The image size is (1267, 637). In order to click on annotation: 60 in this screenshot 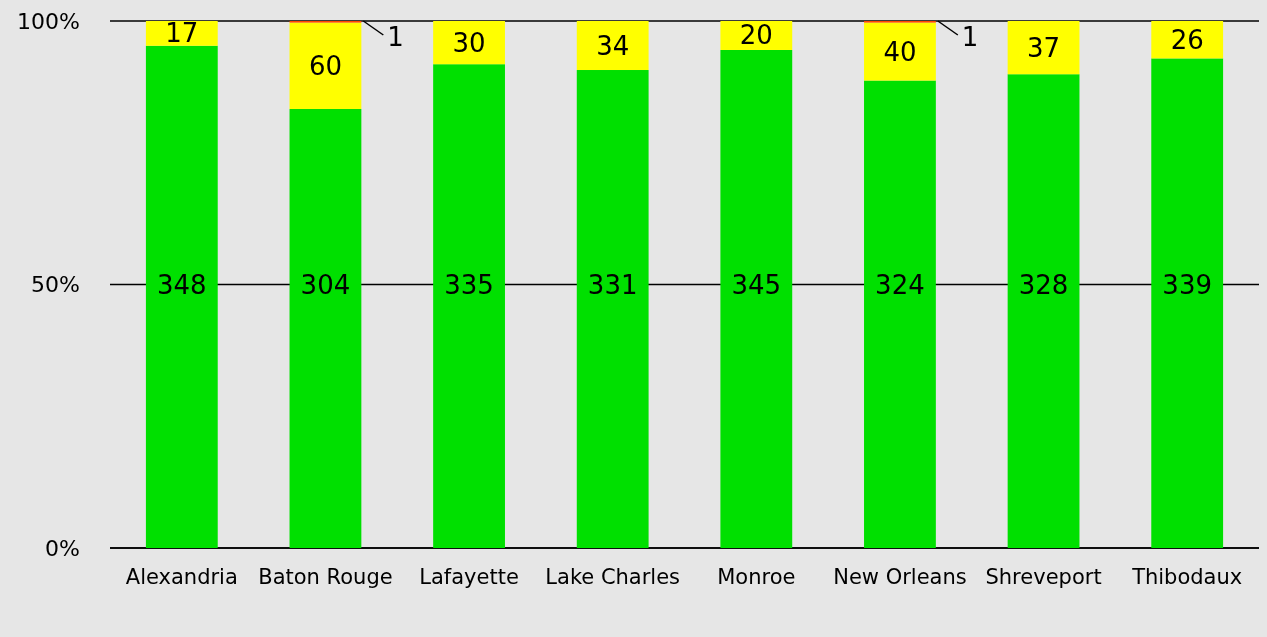, I will do `click(325, 65)`.